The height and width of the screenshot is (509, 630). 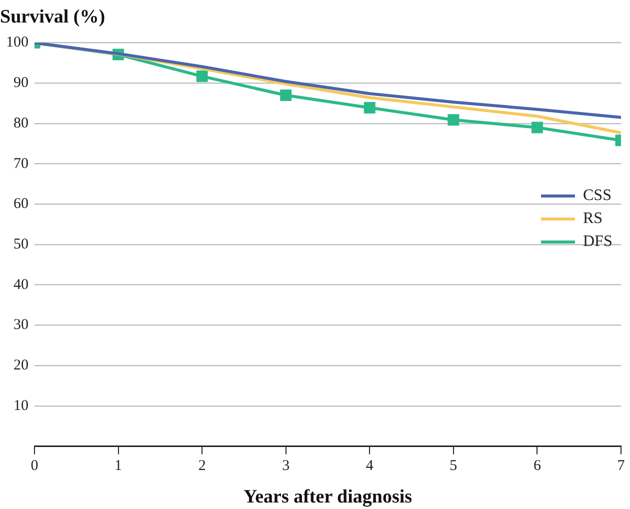 What do you see at coordinates (17, 42) in the screenshot?
I see `y-tick-label: 100` at bounding box center [17, 42].